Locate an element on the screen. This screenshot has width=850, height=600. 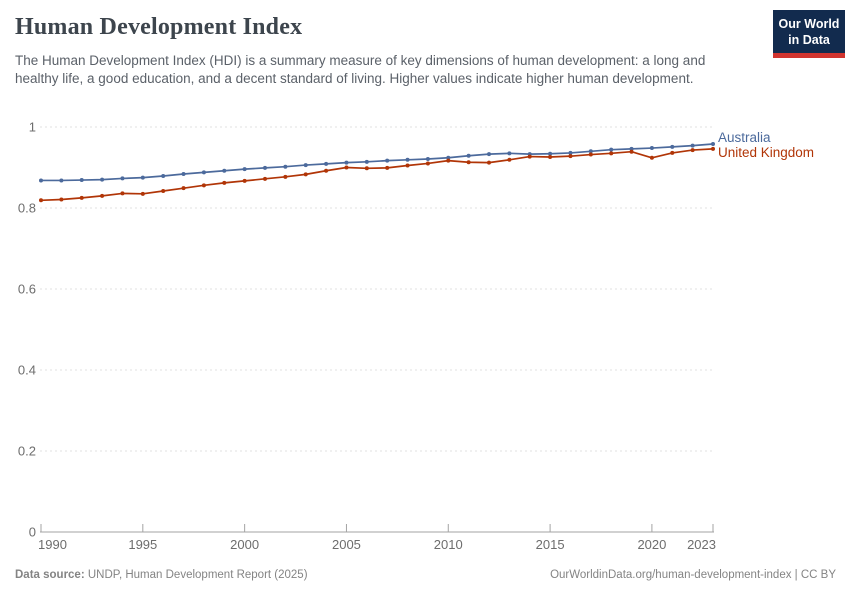
y-tick-label: 0 is located at coordinates (32, 532).